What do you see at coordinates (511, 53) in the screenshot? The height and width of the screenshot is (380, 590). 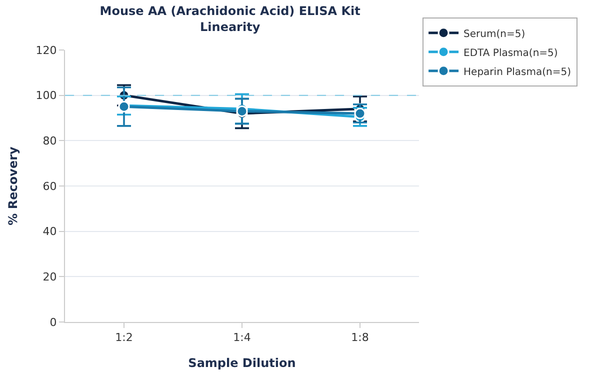 I see `legend-label: EDTA Plasma(n=5)` at bounding box center [511, 53].